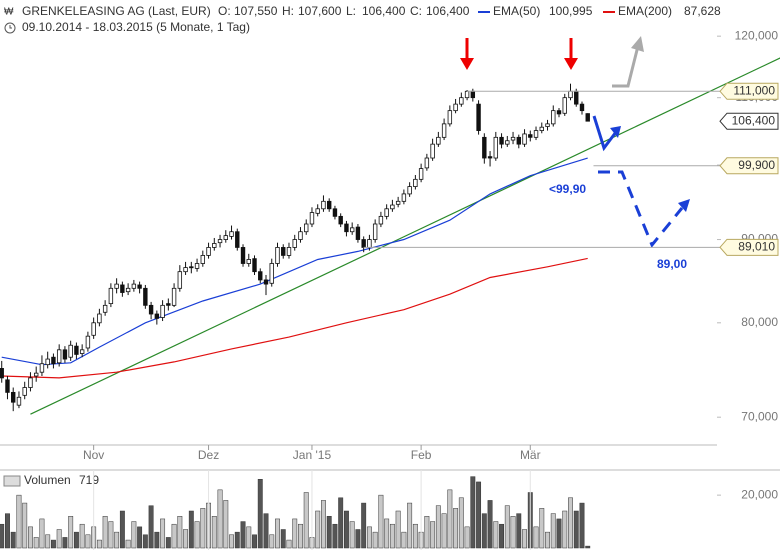 The width and height of the screenshot is (780, 550). I want to click on x-tick-label: Jan '15, so click(312, 455).